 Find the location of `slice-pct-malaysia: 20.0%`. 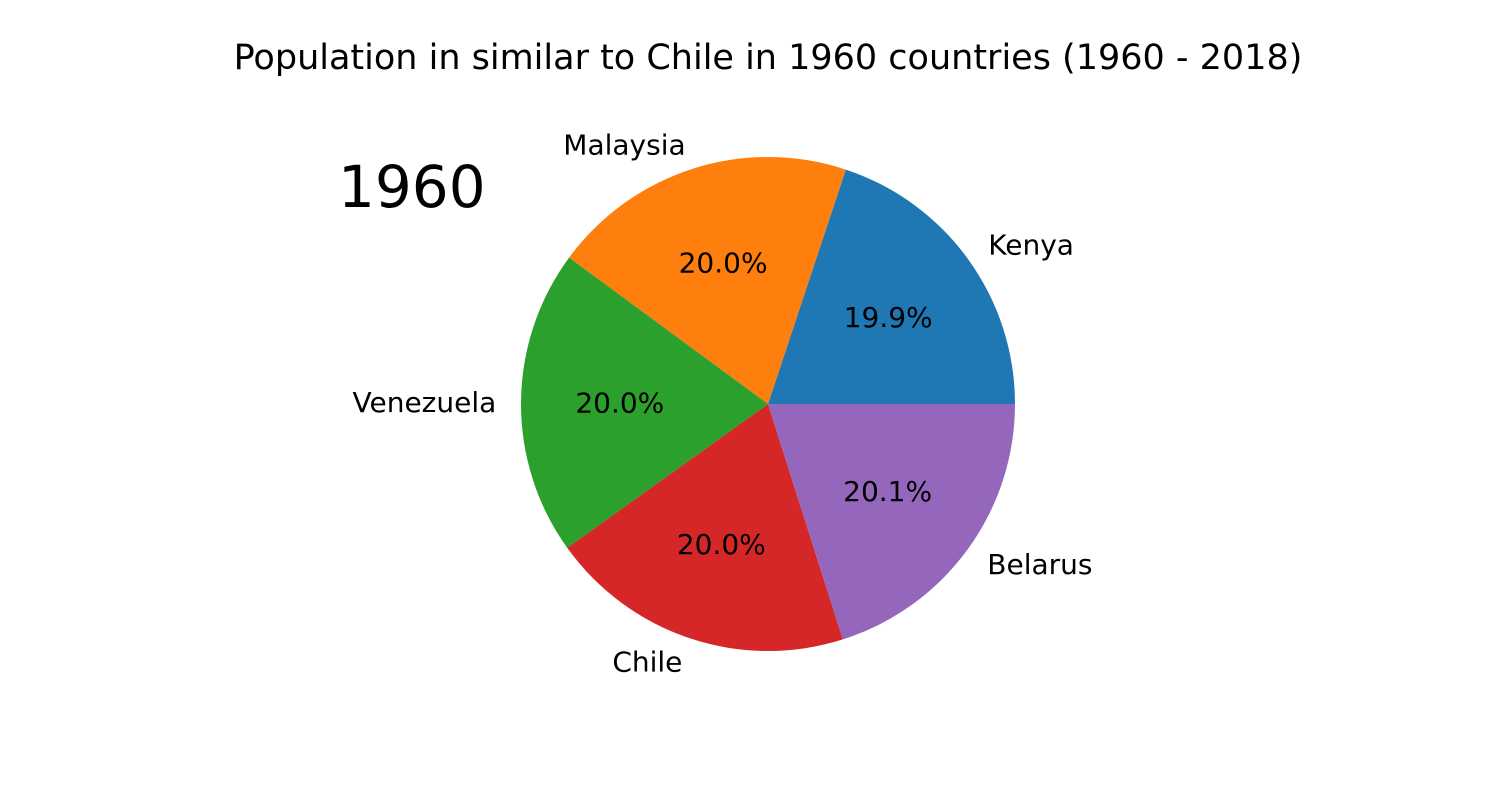

slice-pct-malaysia: 20.0% is located at coordinates (723, 262).